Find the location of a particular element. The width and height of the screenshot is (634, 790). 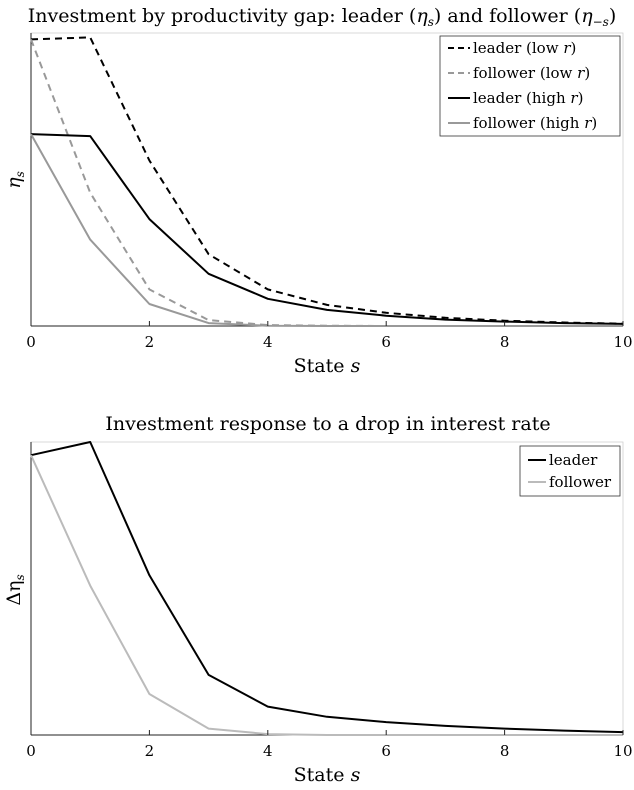

top-legend-label-2: leader (high r) is located at coordinates (528, 98).